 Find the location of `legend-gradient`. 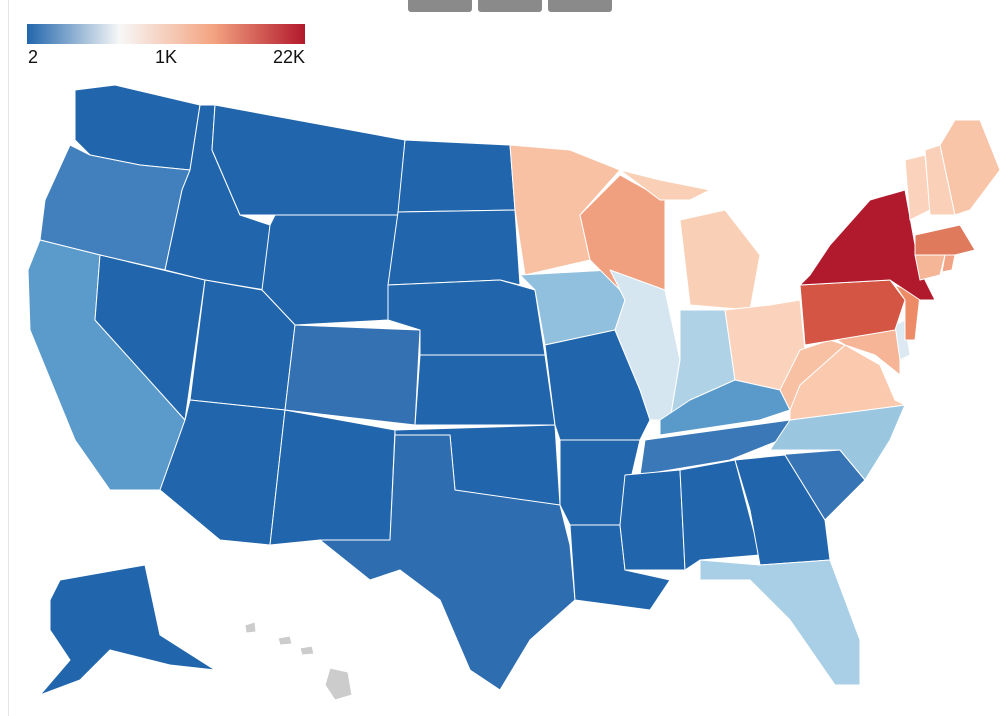

legend-gradient is located at coordinates (166, 34).